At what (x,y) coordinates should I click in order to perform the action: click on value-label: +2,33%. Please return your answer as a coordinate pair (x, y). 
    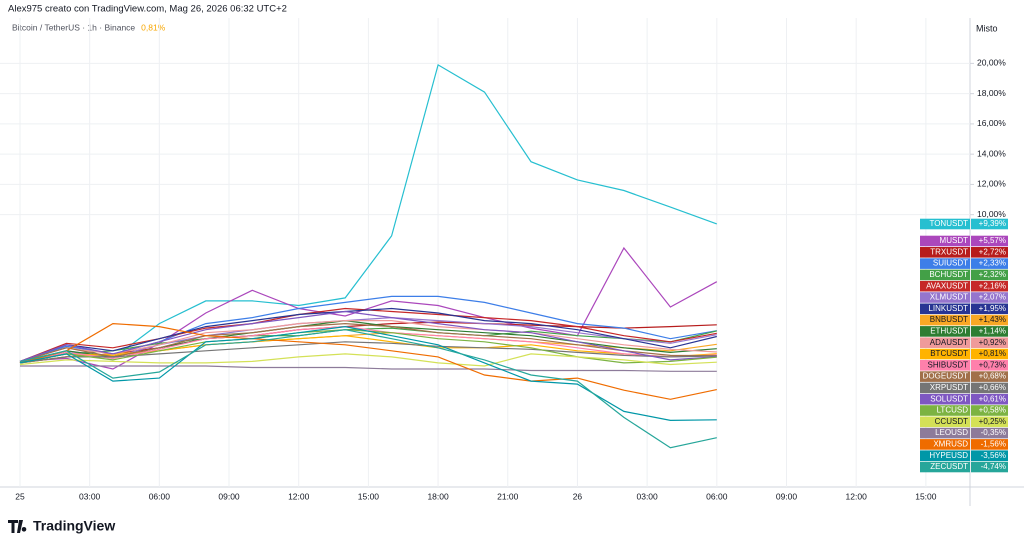
    Looking at the image, I should click on (992, 263).